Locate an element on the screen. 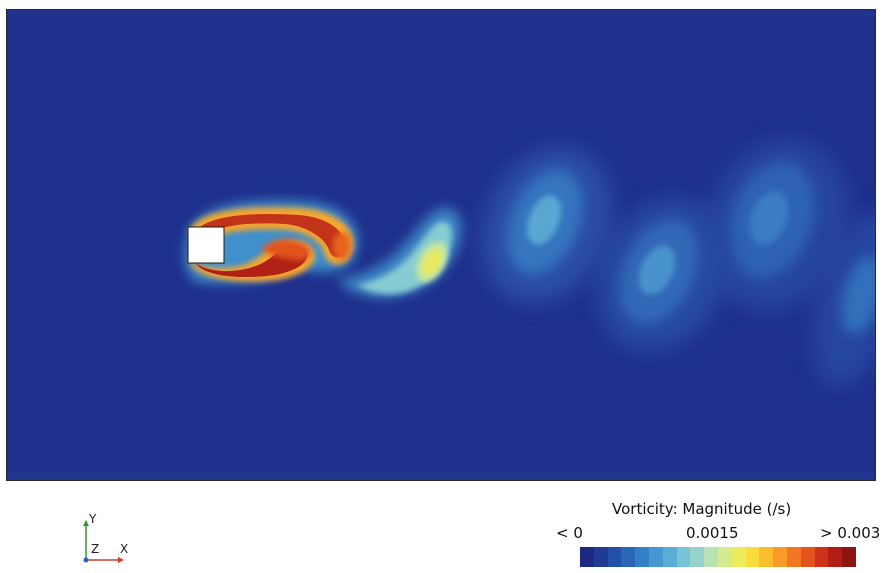  legend-title: Vorticity: Magnitude (/s) is located at coordinates (702, 509).